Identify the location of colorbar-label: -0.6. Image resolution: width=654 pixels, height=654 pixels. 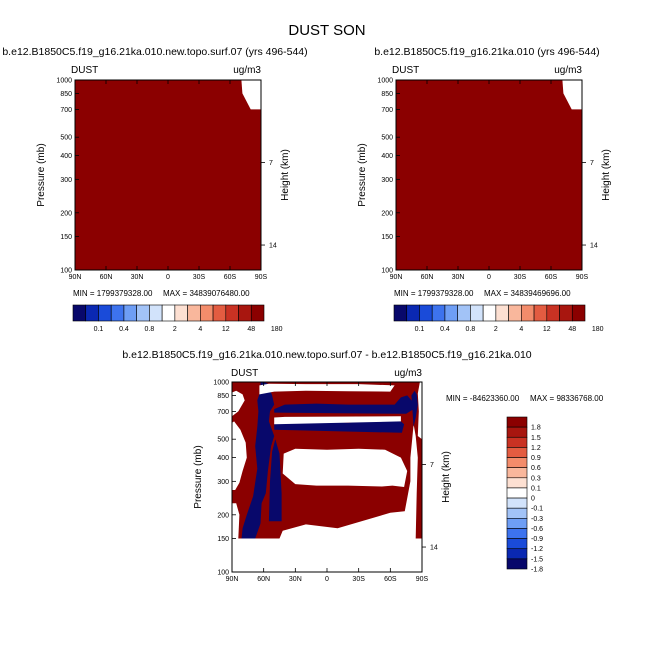
(537, 529).